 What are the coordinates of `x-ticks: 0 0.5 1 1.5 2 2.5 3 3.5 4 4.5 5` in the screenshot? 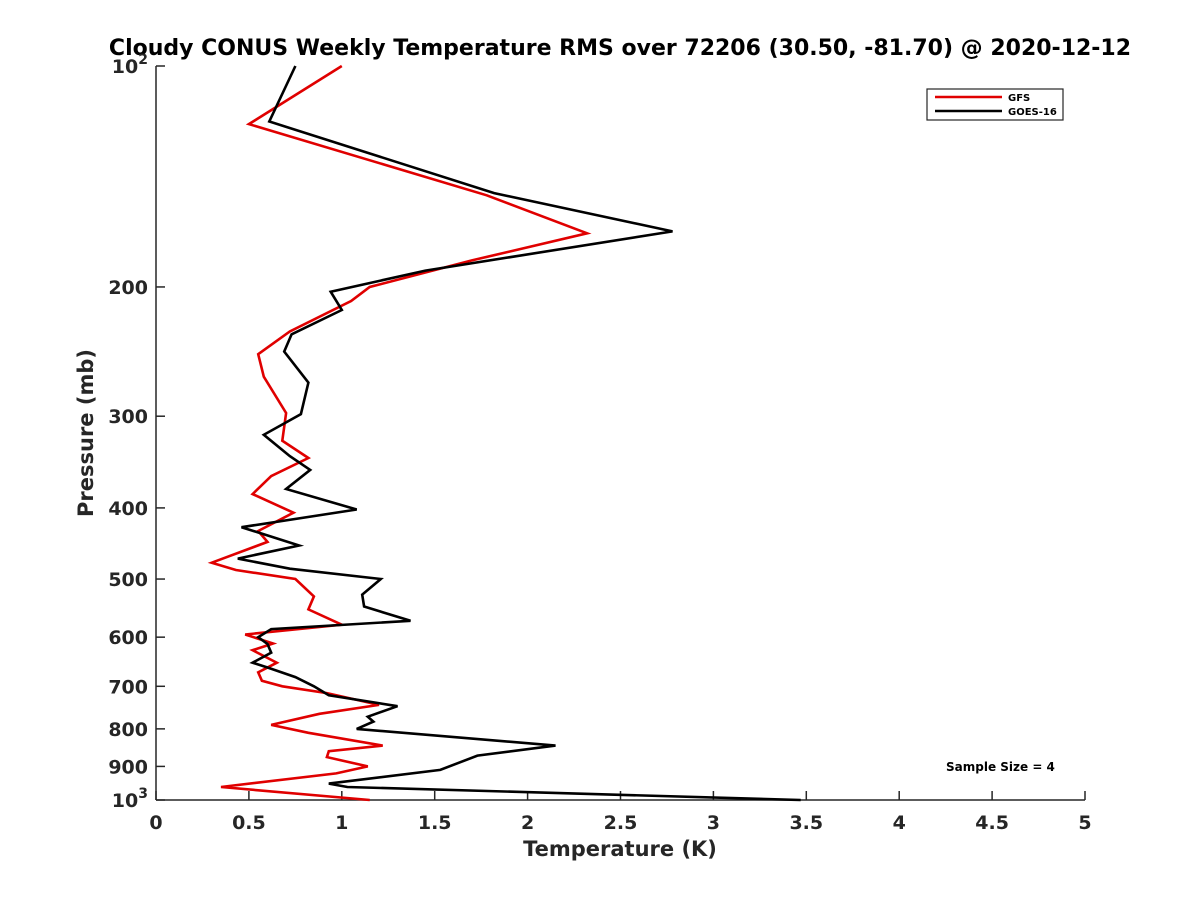 It's located at (620, 812).